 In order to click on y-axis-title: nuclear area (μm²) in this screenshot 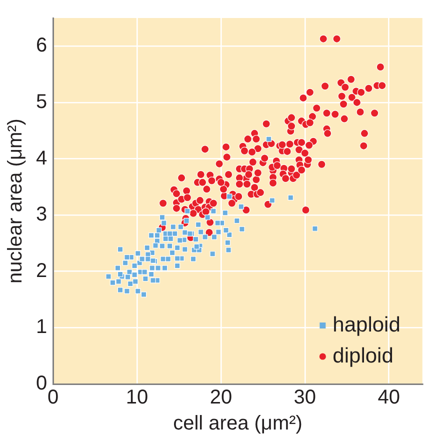, I will do `click(15, 201)`.